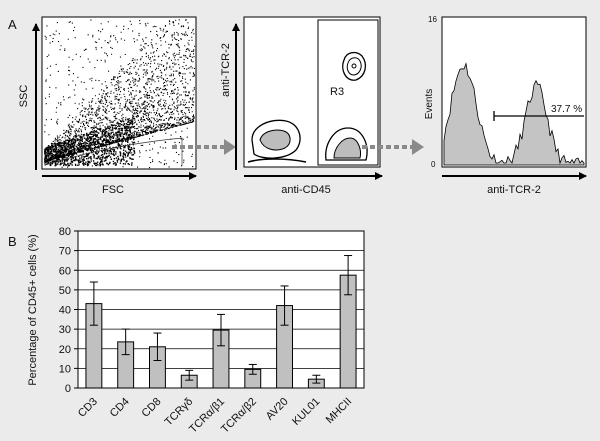 The image size is (600, 441). Describe the element at coordinates (433, 164) in the screenshot. I see `histogram-y-min: 0` at that location.